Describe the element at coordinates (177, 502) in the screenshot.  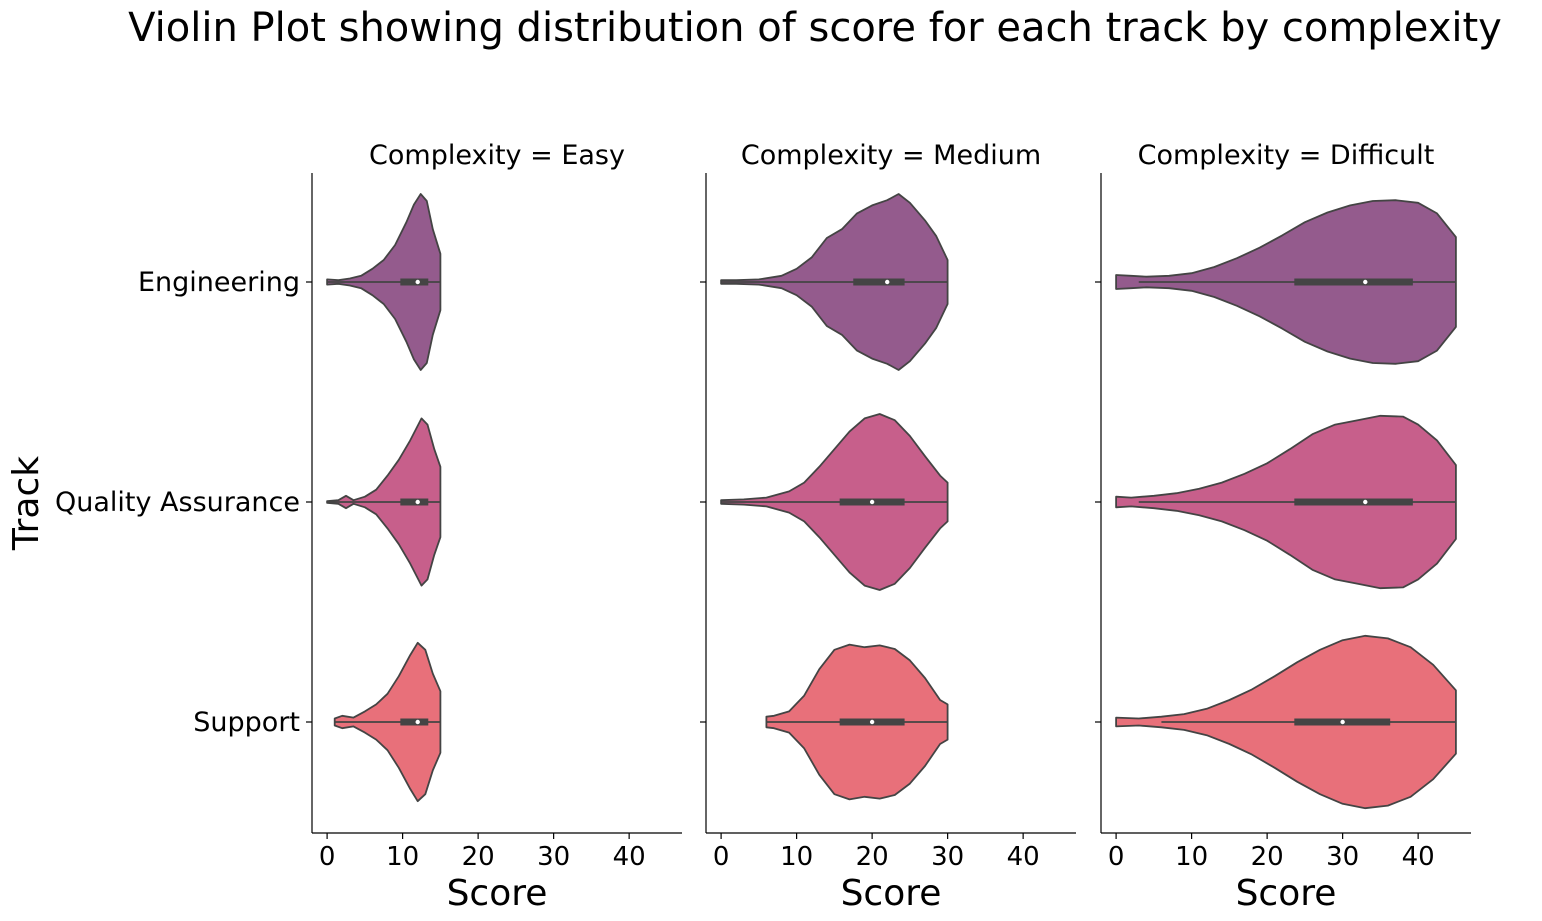
I see `y-tick-label: Quality Assurance` at that location.